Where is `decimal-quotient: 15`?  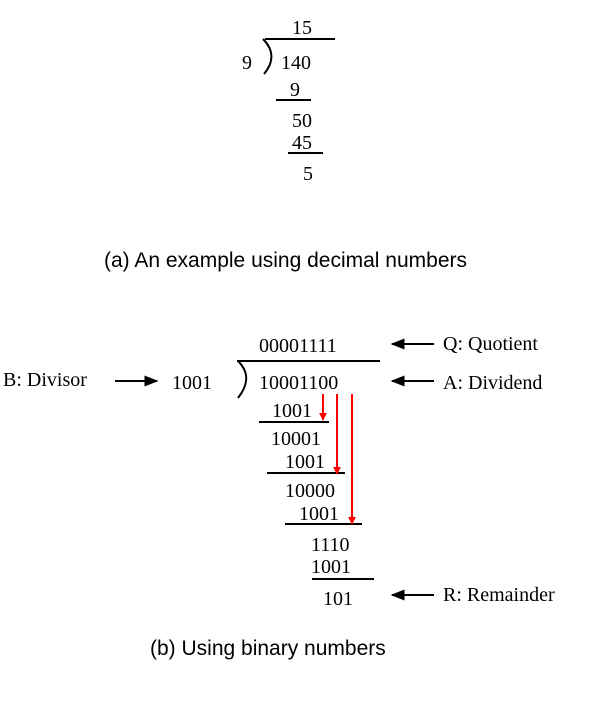
decimal-quotient: 15 is located at coordinates (302, 28).